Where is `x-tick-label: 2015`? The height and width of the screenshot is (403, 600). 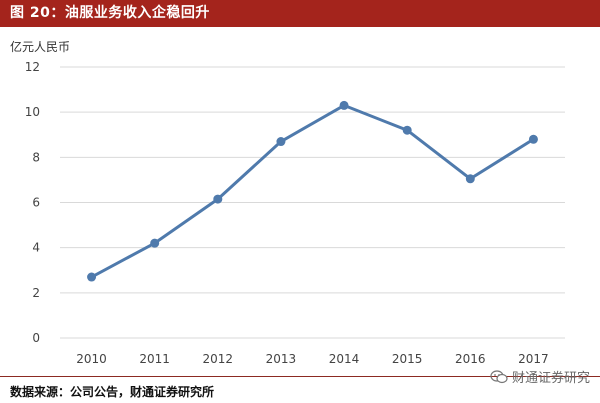 x-tick-label: 2015 is located at coordinates (407, 359).